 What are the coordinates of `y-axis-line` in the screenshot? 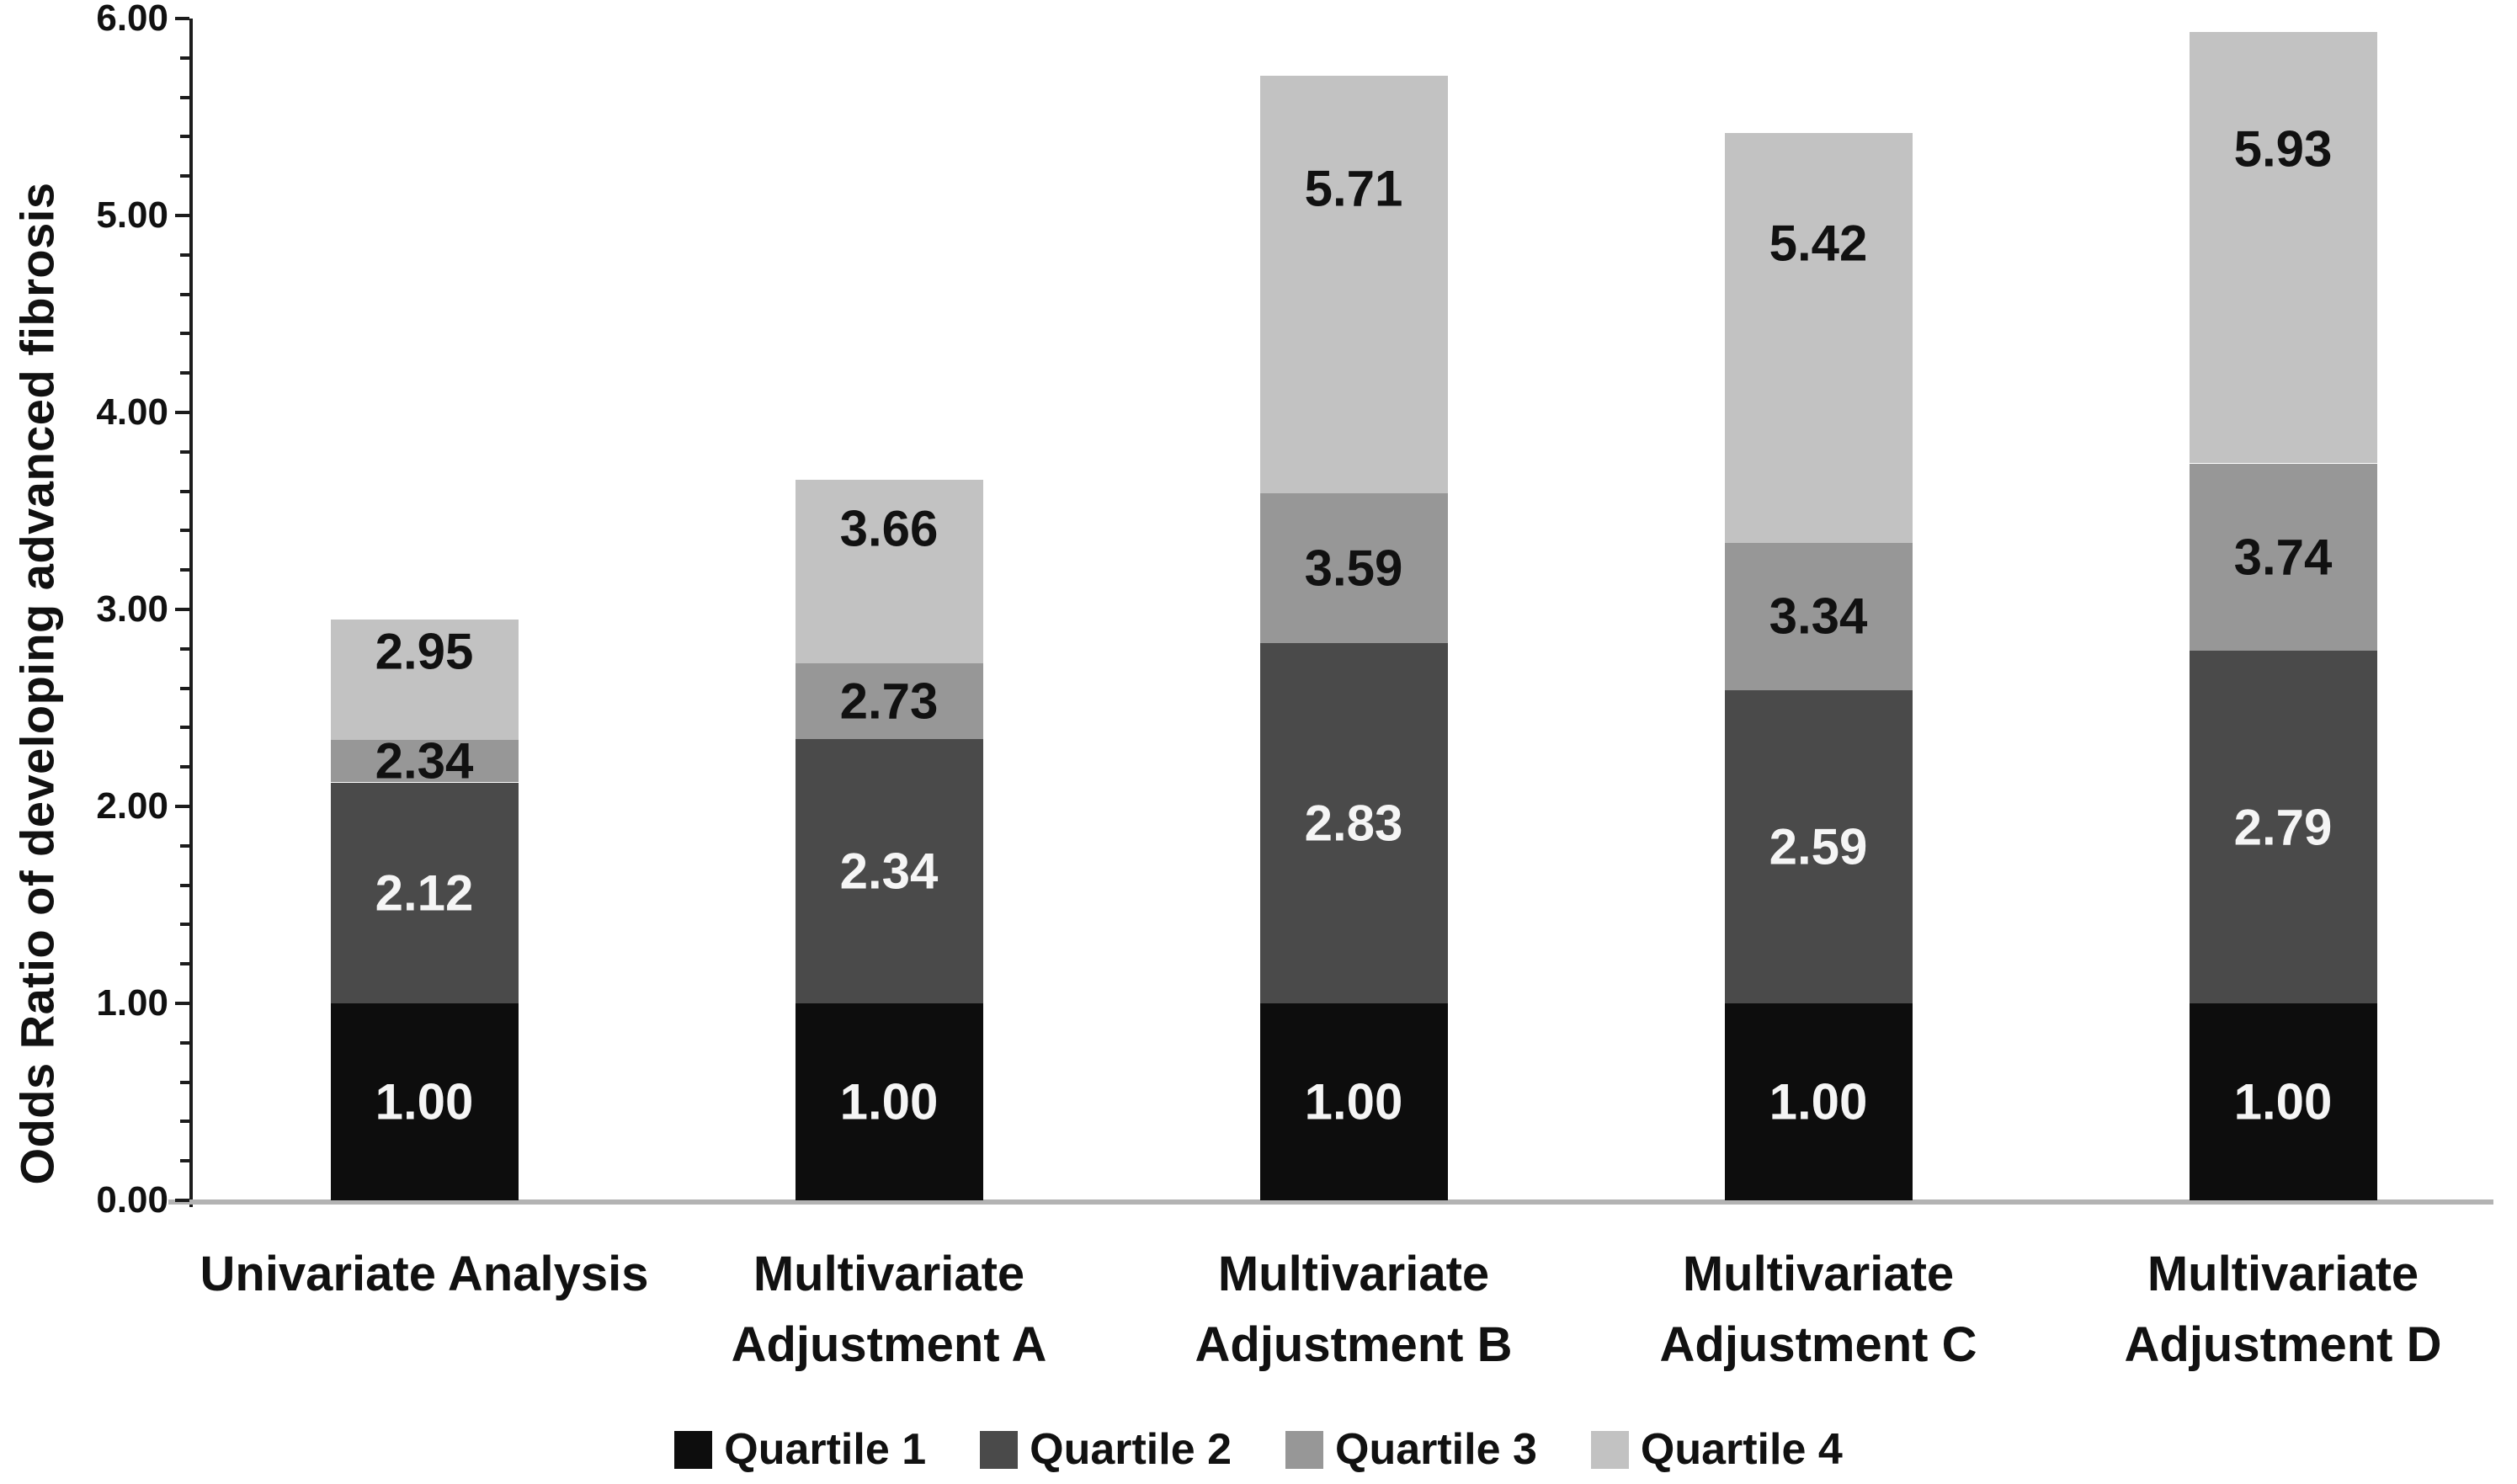 It's located at (191, 613).